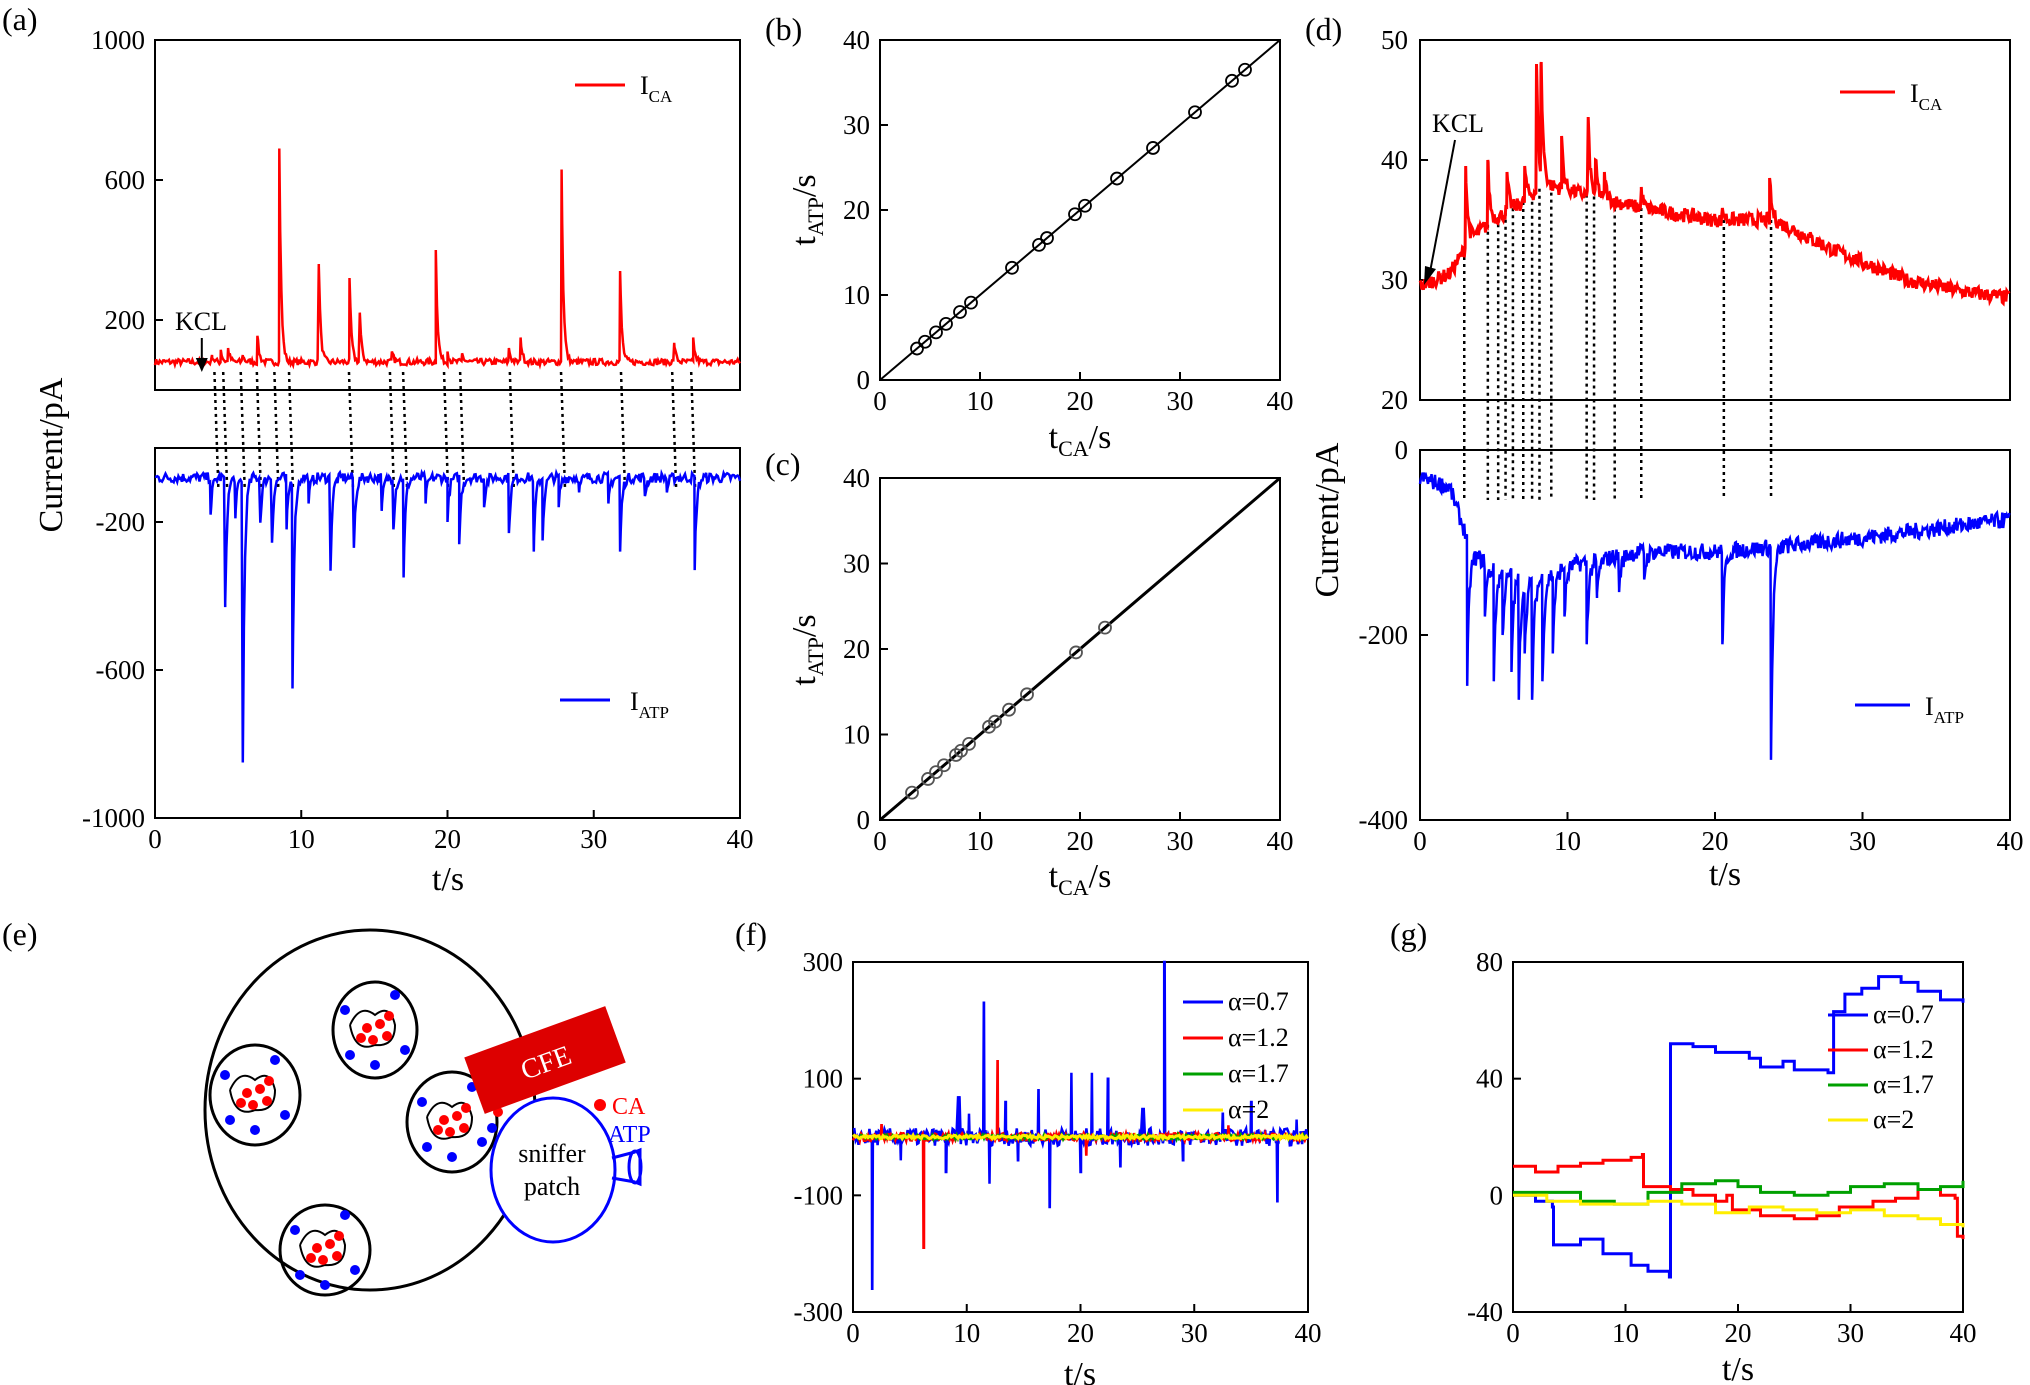  I want to click on y-tick-label: 30, so click(856, 564).